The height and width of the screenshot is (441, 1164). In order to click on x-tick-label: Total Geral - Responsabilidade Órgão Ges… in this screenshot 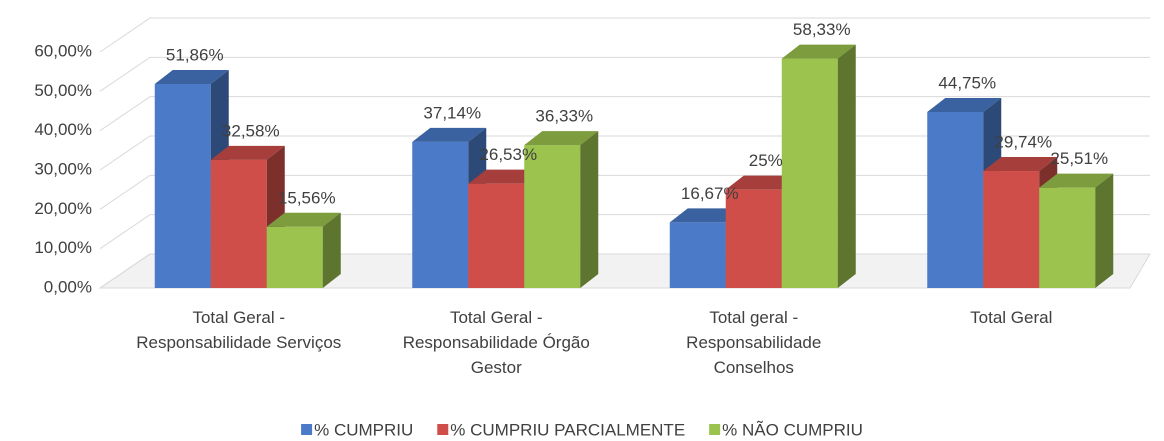, I will do `click(496, 342)`.